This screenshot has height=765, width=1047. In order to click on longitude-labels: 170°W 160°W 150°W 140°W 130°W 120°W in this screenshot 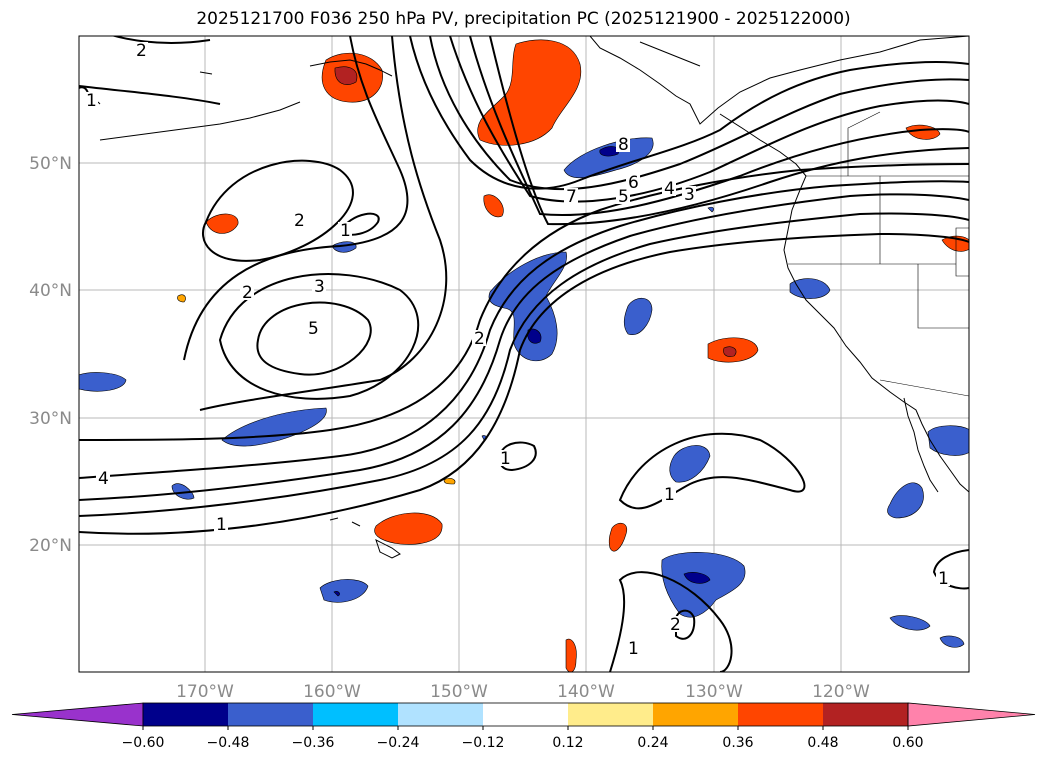, I will do `click(523, 692)`.